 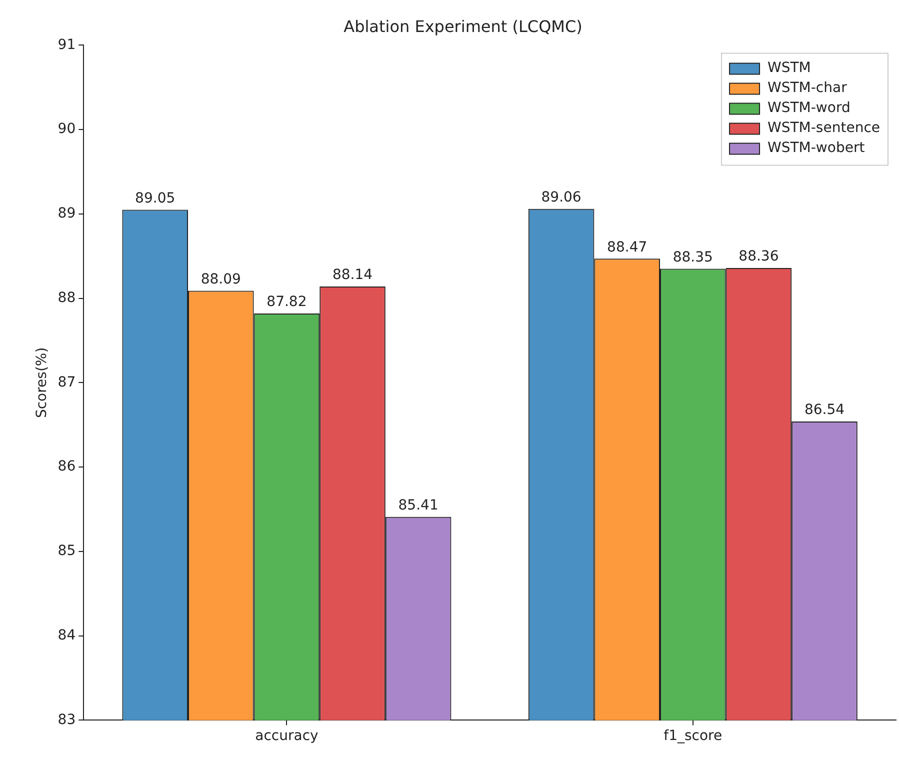 I want to click on y-tick-label: 87, so click(x=67, y=382).